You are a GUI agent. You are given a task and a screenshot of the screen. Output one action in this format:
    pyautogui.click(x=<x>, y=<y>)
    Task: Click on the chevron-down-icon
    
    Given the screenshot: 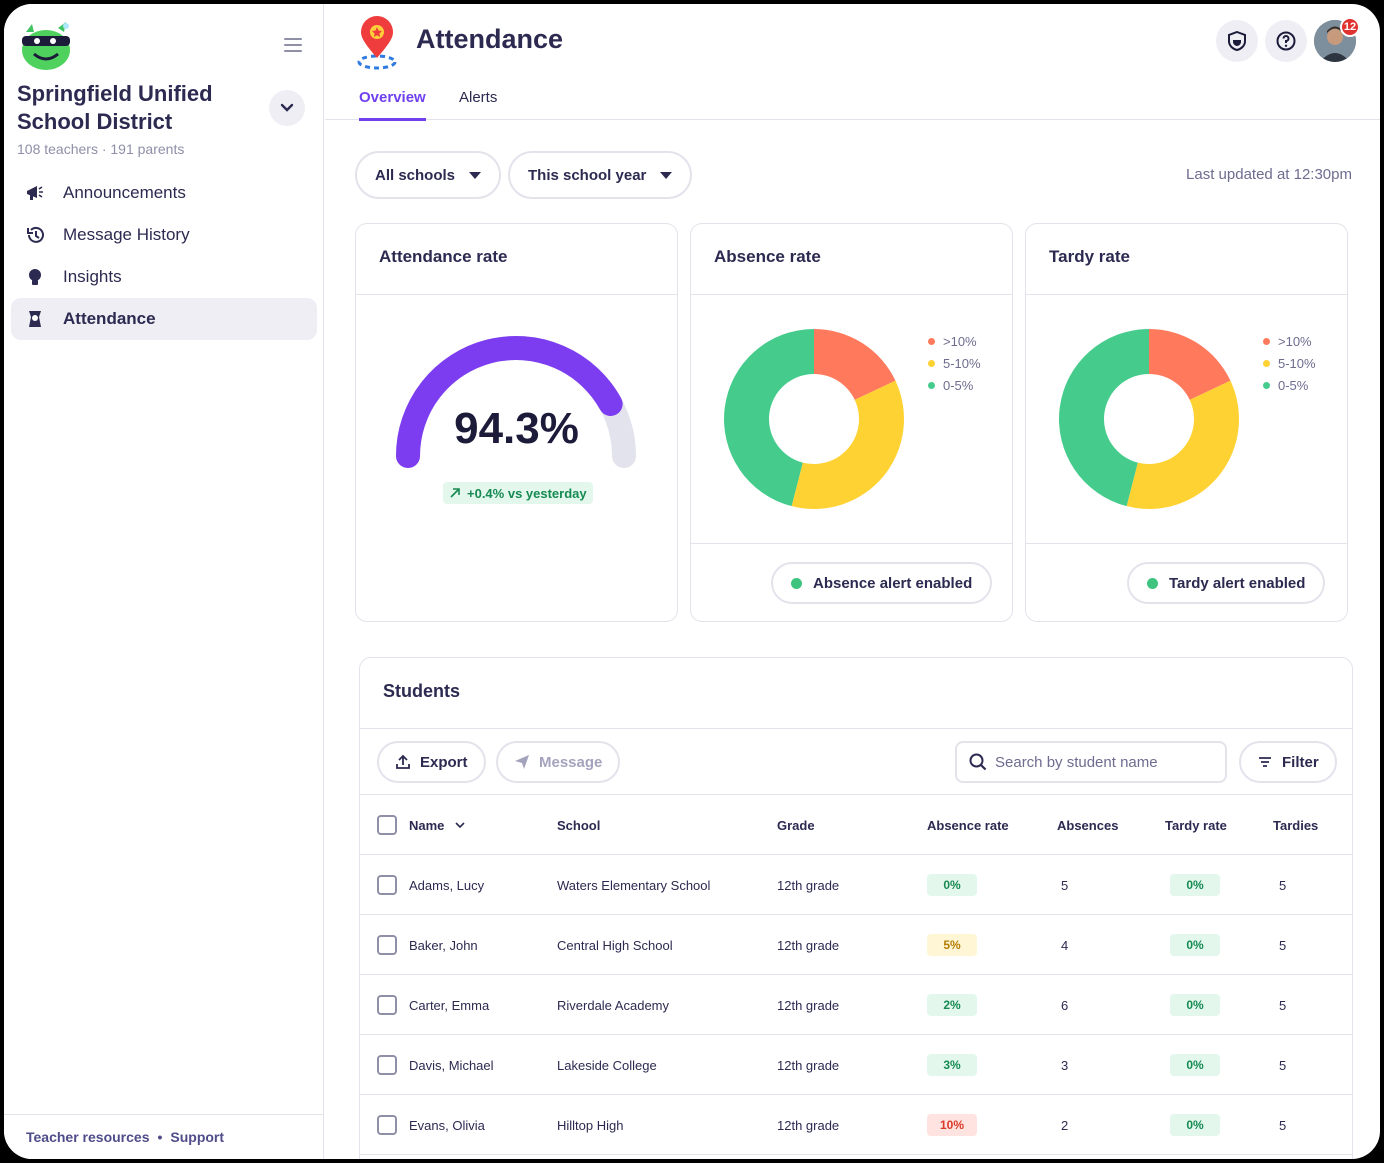 What is the action you would take?
    pyautogui.click(x=287, y=107)
    